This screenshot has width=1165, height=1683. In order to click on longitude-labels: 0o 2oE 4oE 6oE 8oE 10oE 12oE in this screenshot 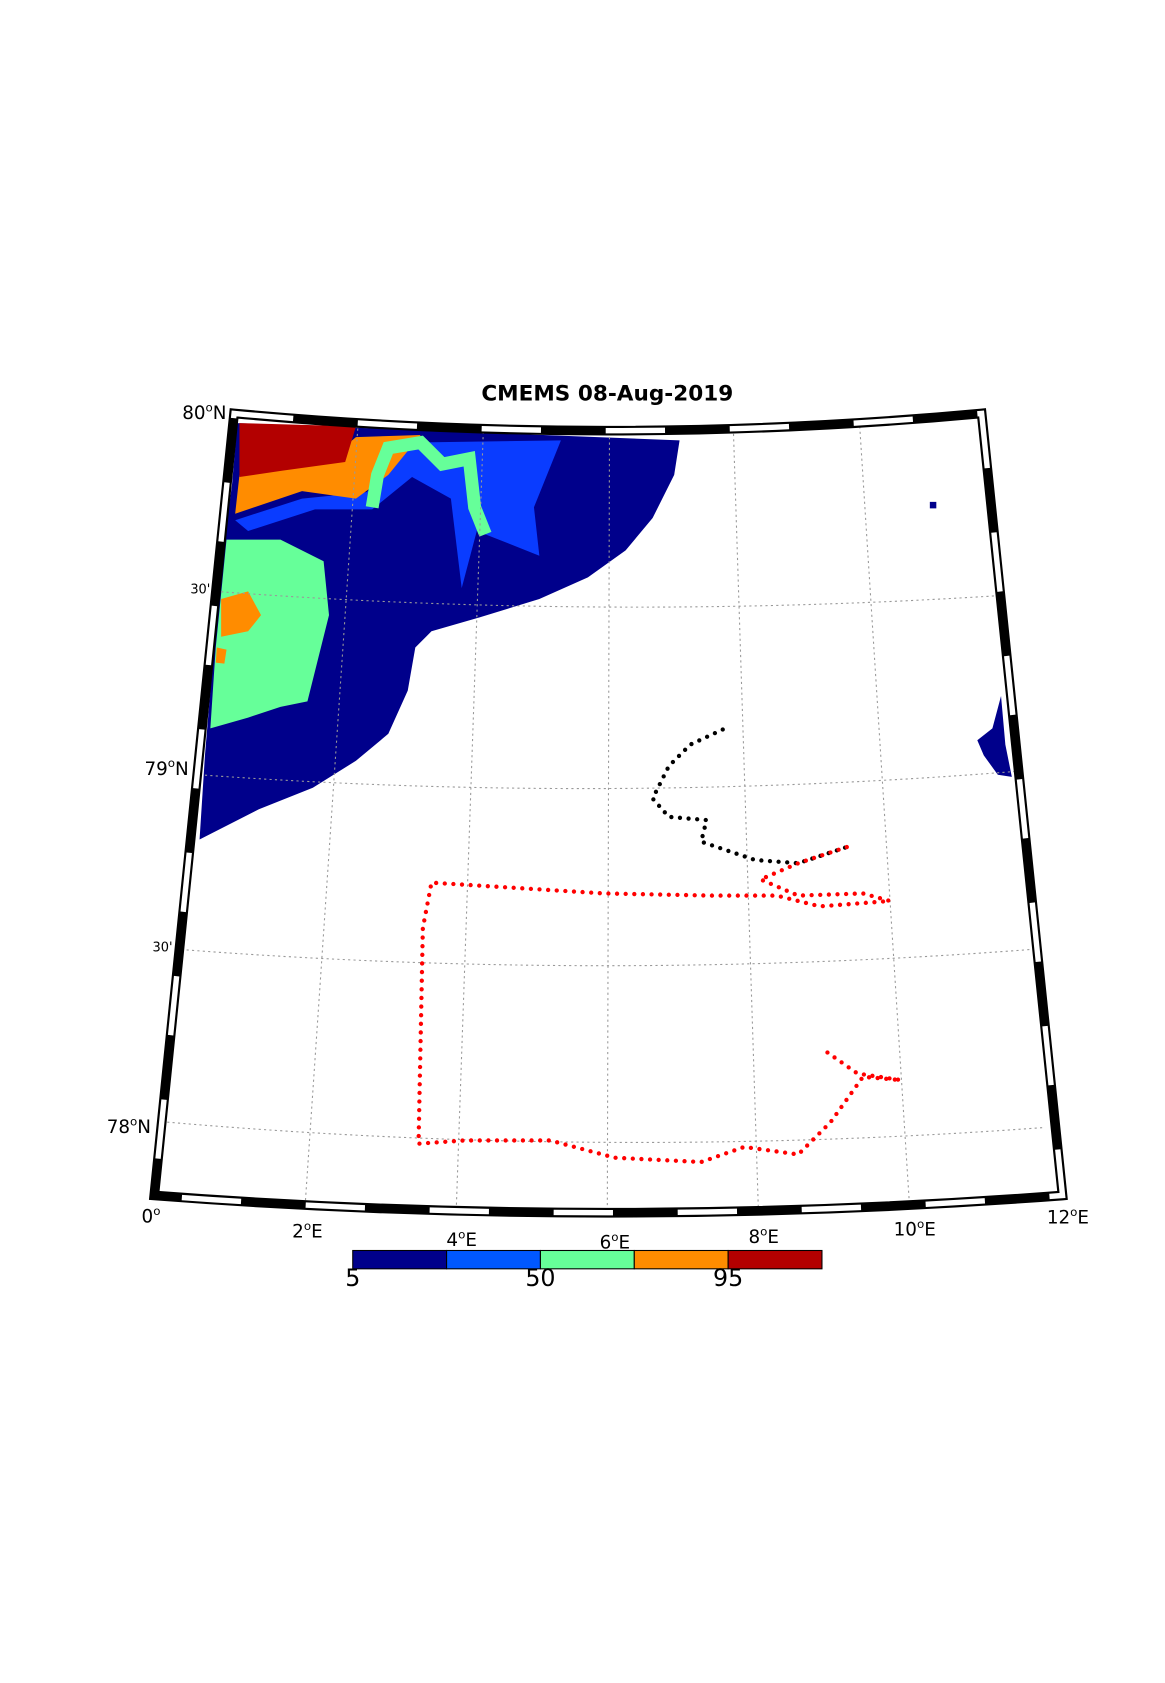, I will do `click(615, 1228)`.